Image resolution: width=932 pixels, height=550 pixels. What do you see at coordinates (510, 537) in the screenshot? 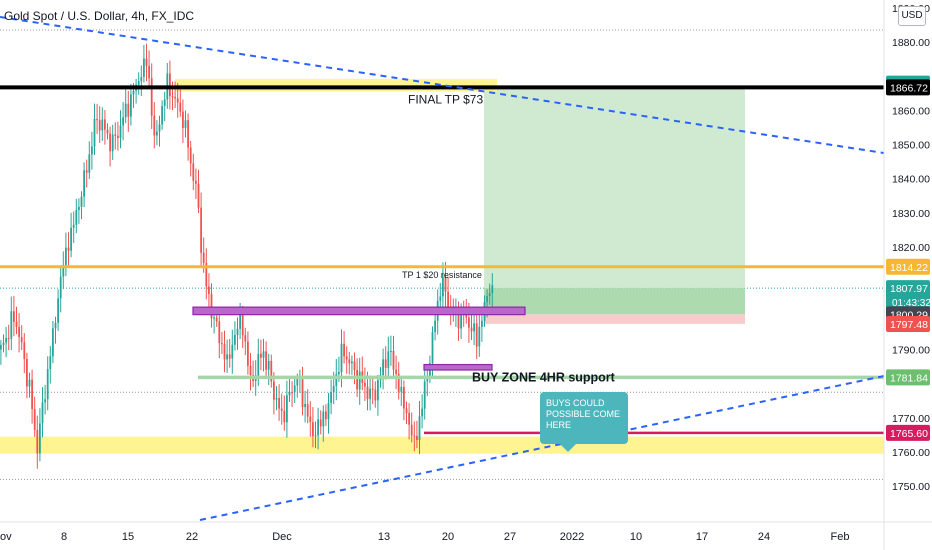
I see `time-tick-label: 27` at bounding box center [510, 537].